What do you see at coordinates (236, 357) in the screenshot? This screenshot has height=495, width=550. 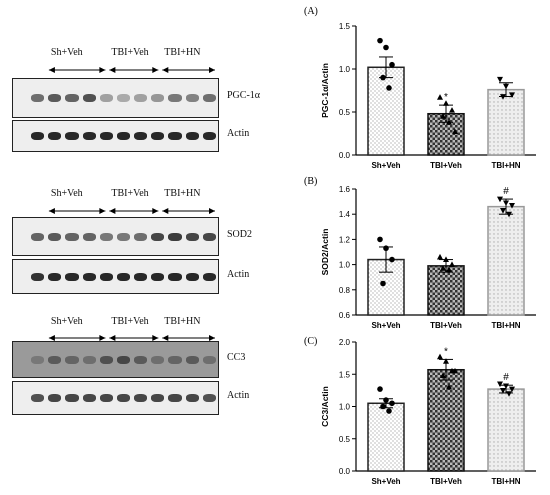 I see `blot-row-label: CC3` at bounding box center [236, 357].